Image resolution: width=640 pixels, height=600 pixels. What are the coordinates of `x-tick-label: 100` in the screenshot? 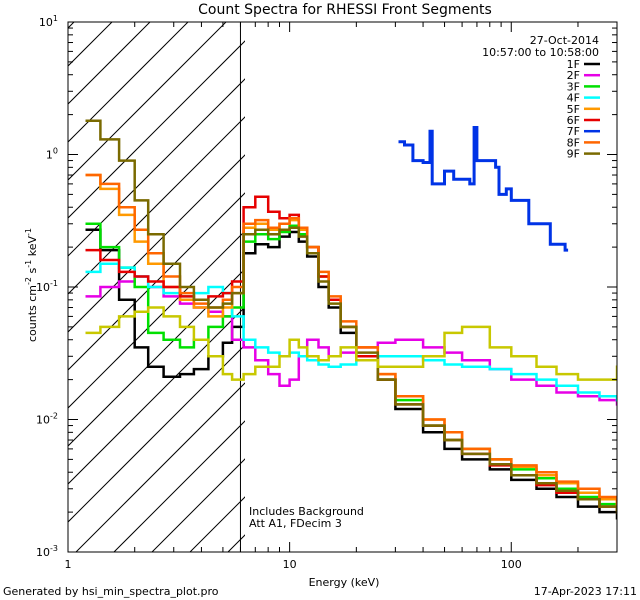 It's located at (511, 564).